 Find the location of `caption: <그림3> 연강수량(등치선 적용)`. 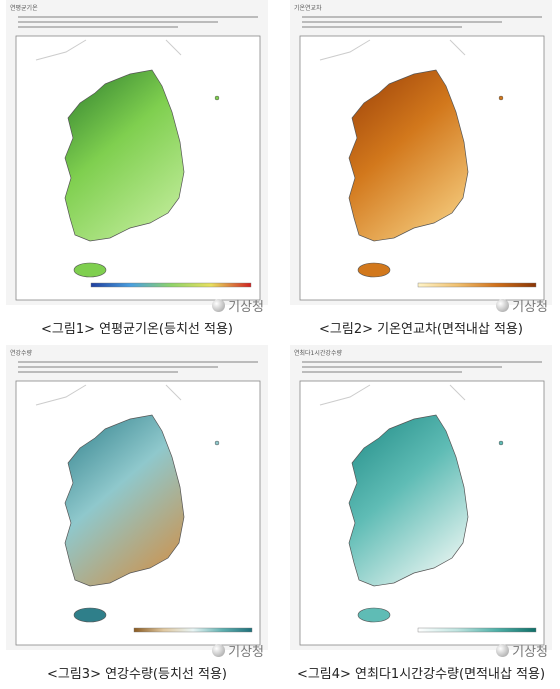

caption: <그림3> 연강수량(등치선 적용) is located at coordinates (137, 674).